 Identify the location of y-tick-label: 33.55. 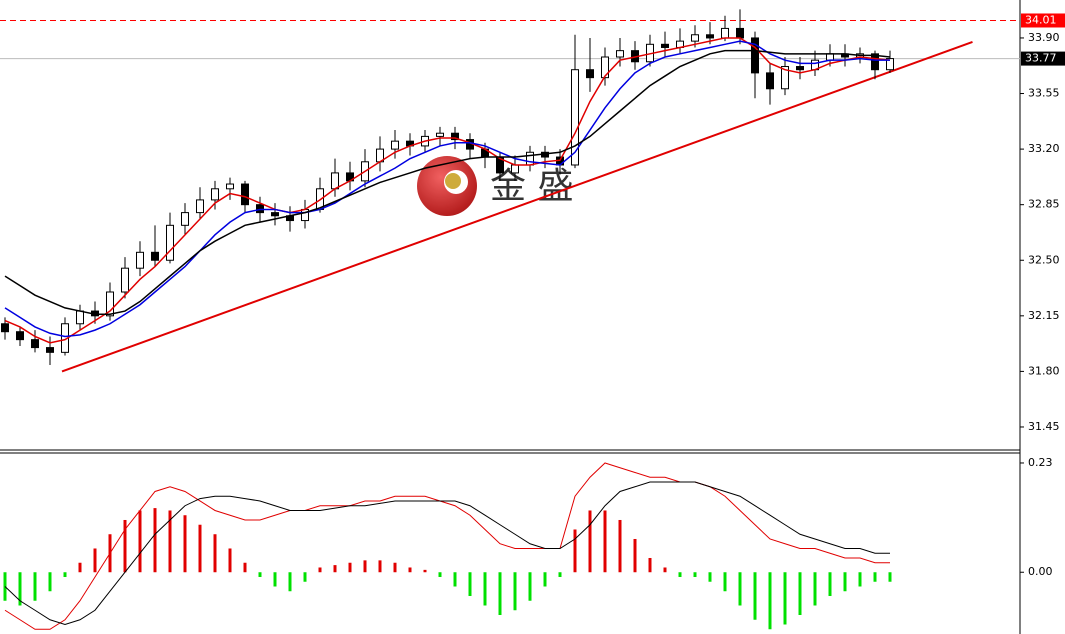
(1044, 93).